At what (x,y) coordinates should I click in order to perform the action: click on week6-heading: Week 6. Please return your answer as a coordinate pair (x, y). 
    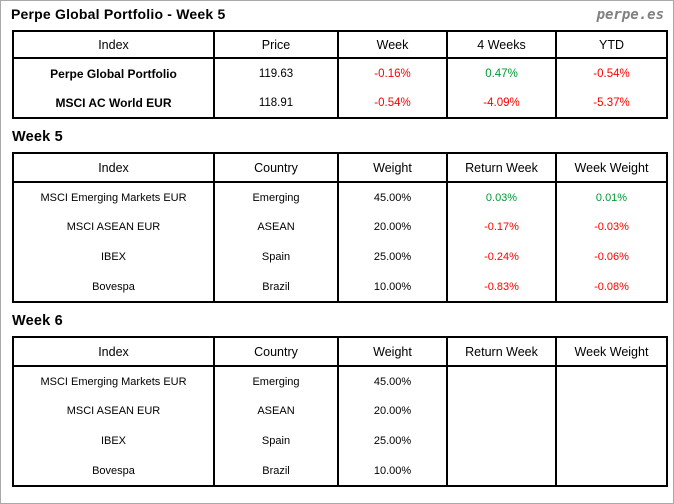
    Looking at the image, I should click on (37, 321).